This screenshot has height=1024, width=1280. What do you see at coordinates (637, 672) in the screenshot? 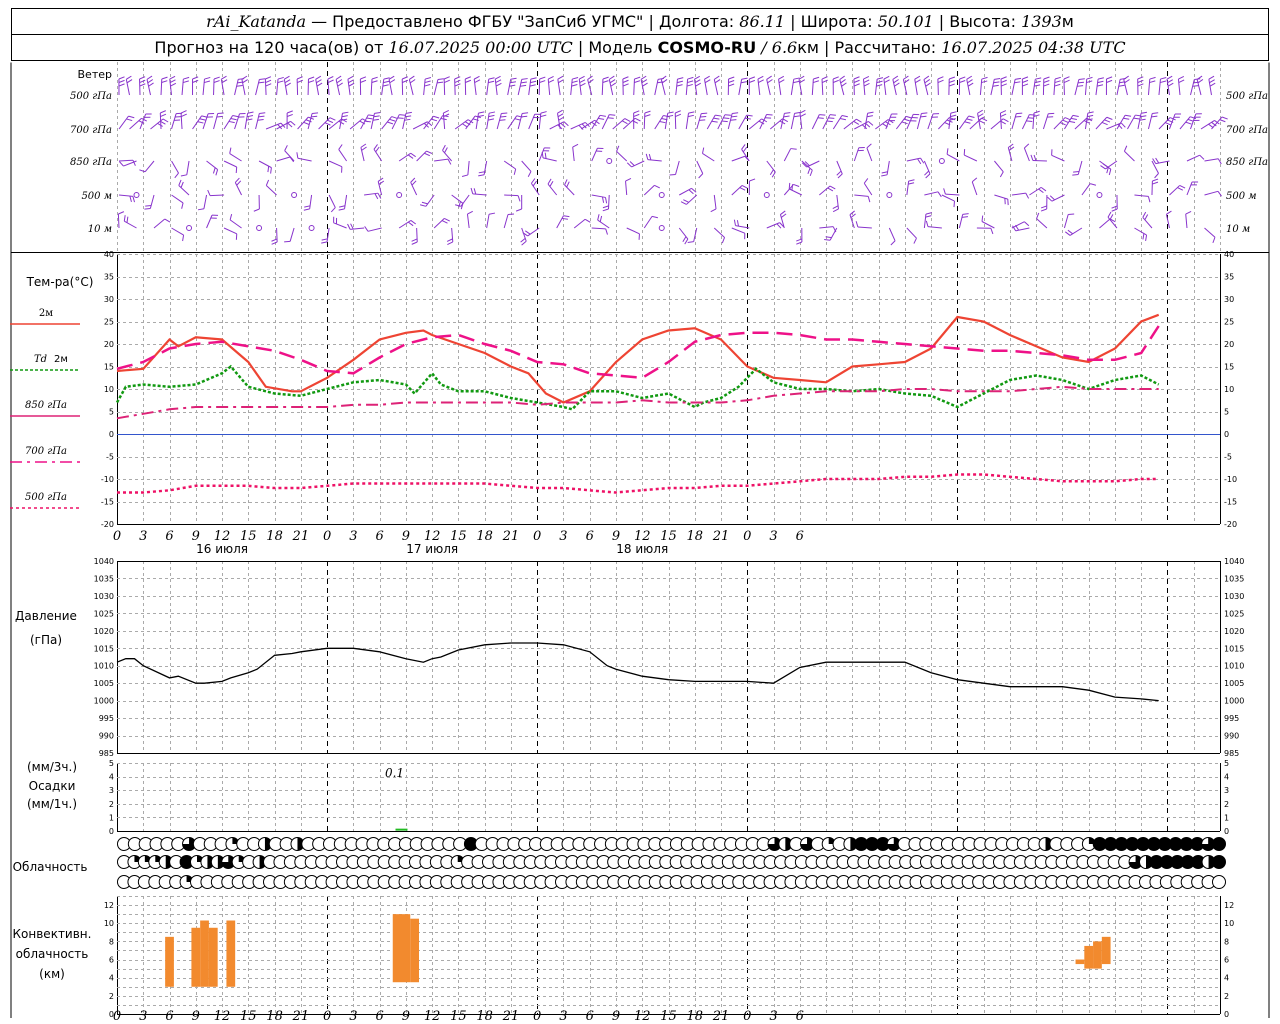
I see `pressure-line` at bounding box center [637, 672].